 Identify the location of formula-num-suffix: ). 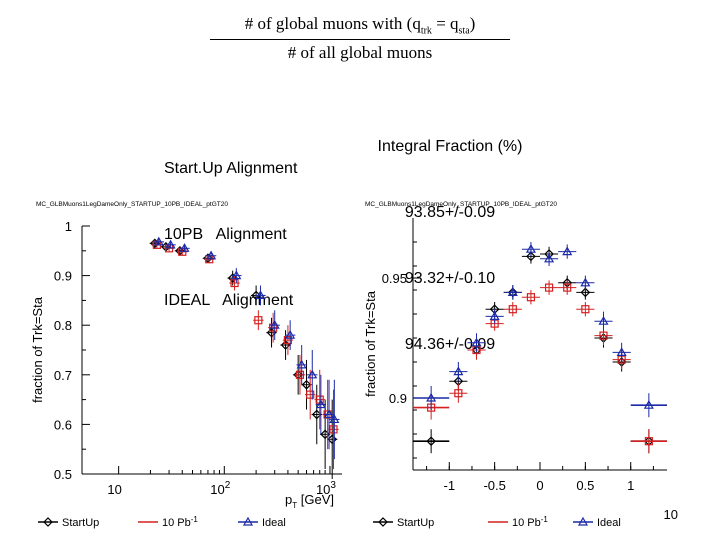
(472, 23).